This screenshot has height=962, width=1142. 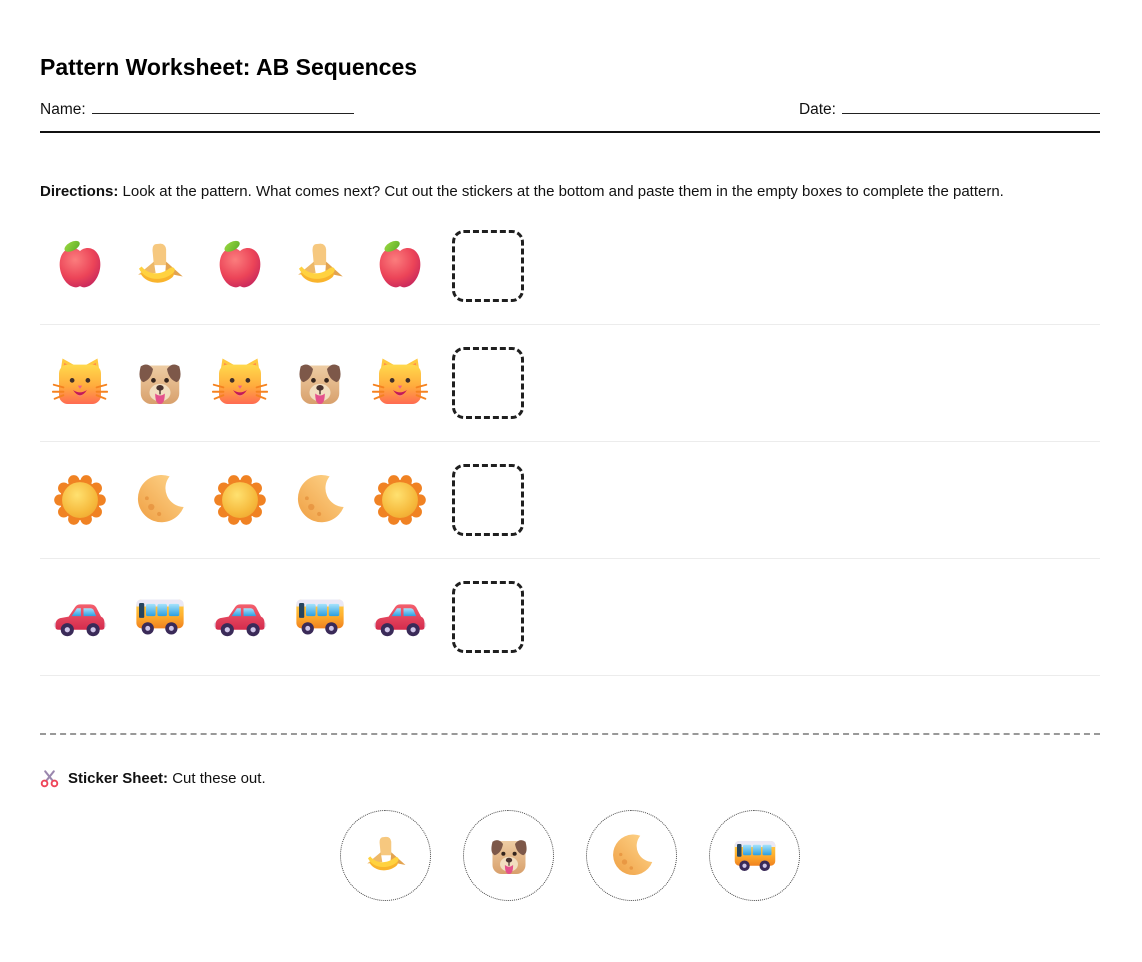 What do you see at coordinates (229, 67) in the screenshot?
I see `page-title: Pattern Worksheet: AB Sequences` at bounding box center [229, 67].